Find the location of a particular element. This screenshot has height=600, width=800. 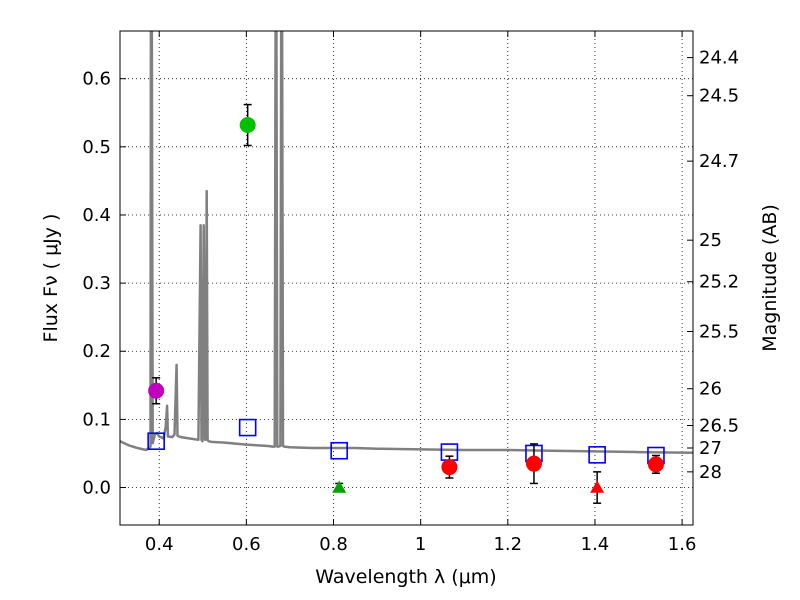

x-tick-label: 1.6 is located at coordinates (682, 544).